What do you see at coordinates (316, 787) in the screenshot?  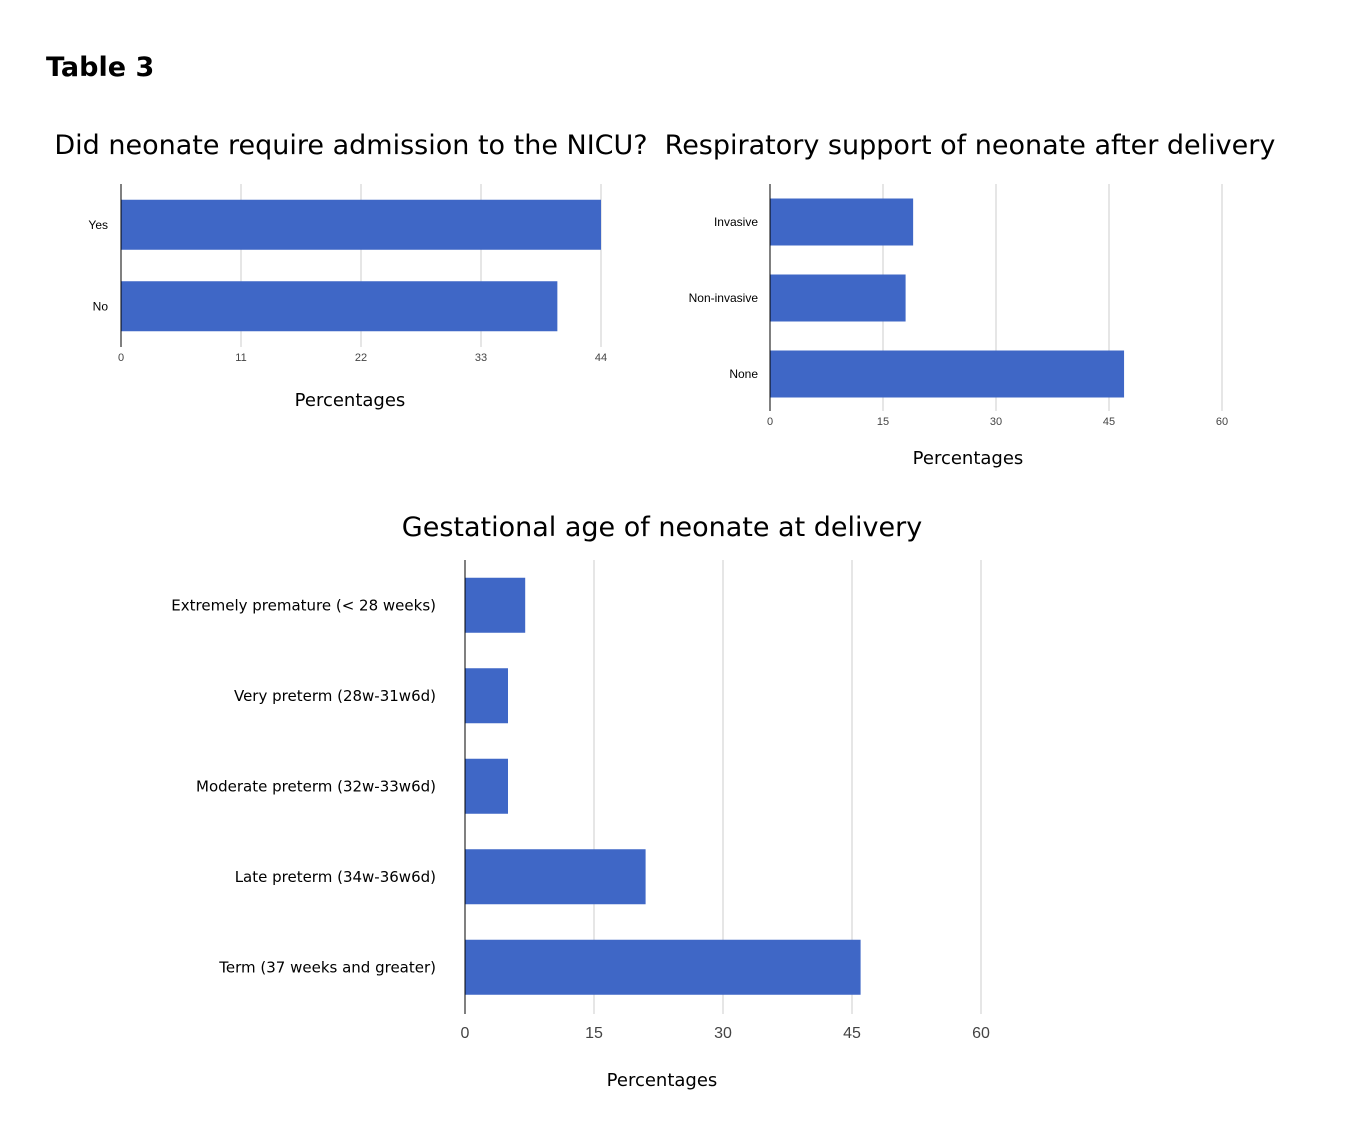 I see `chart-3-category-label: Moderate preterm (32w-33w6d)` at bounding box center [316, 787].